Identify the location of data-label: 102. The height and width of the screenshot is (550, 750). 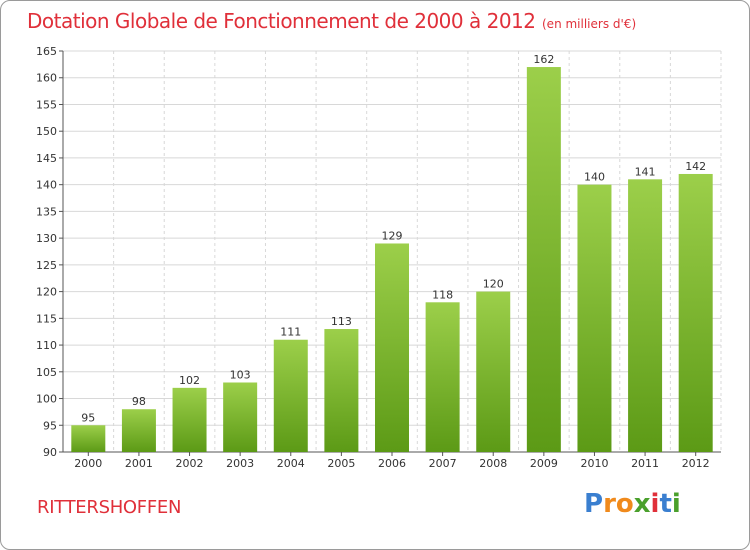
(189, 380).